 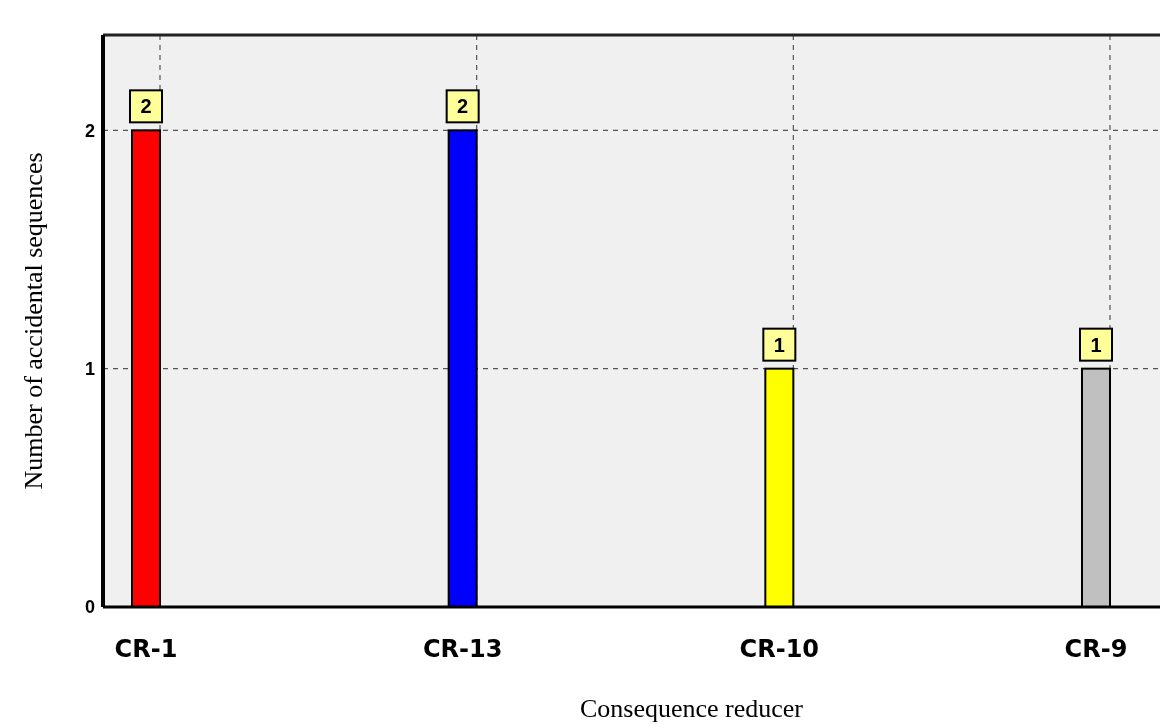 What do you see at coordinates (462, 649) in the screenshot?
I see `x-tick-label: CR-13` at bounding box center [462, 649].